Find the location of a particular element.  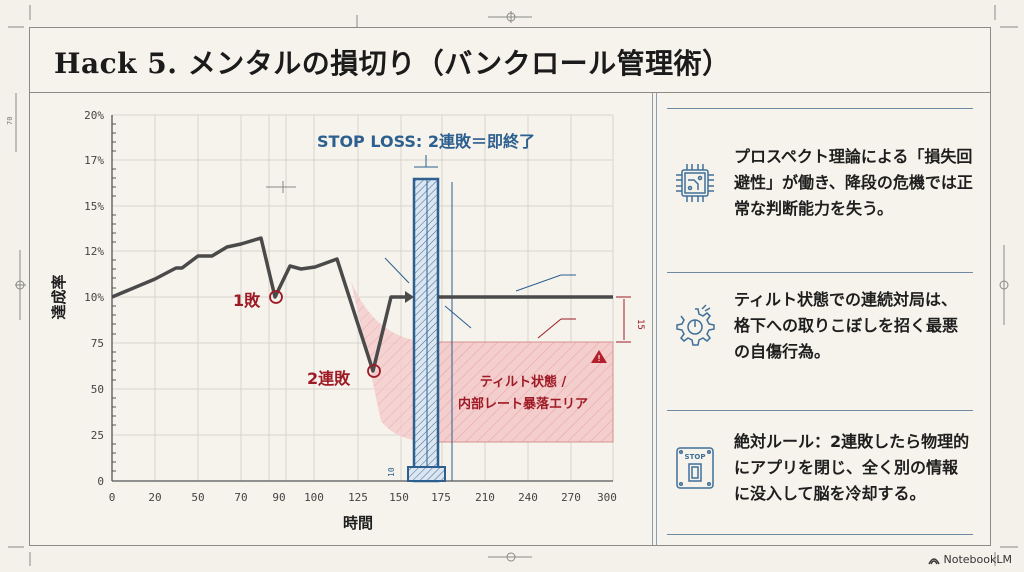

y-tick: 25 is located at coordinates (97, 435).